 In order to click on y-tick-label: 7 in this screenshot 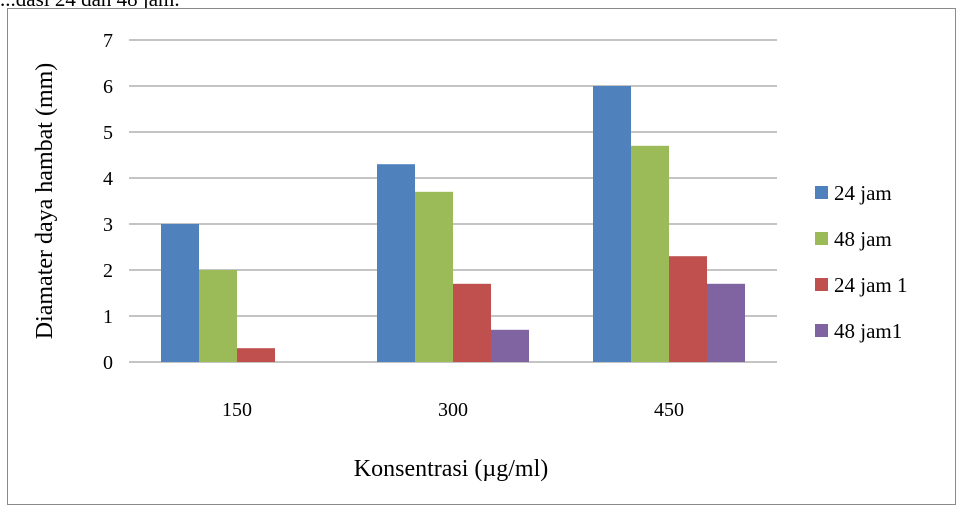, I will do `click(108, 41)`.